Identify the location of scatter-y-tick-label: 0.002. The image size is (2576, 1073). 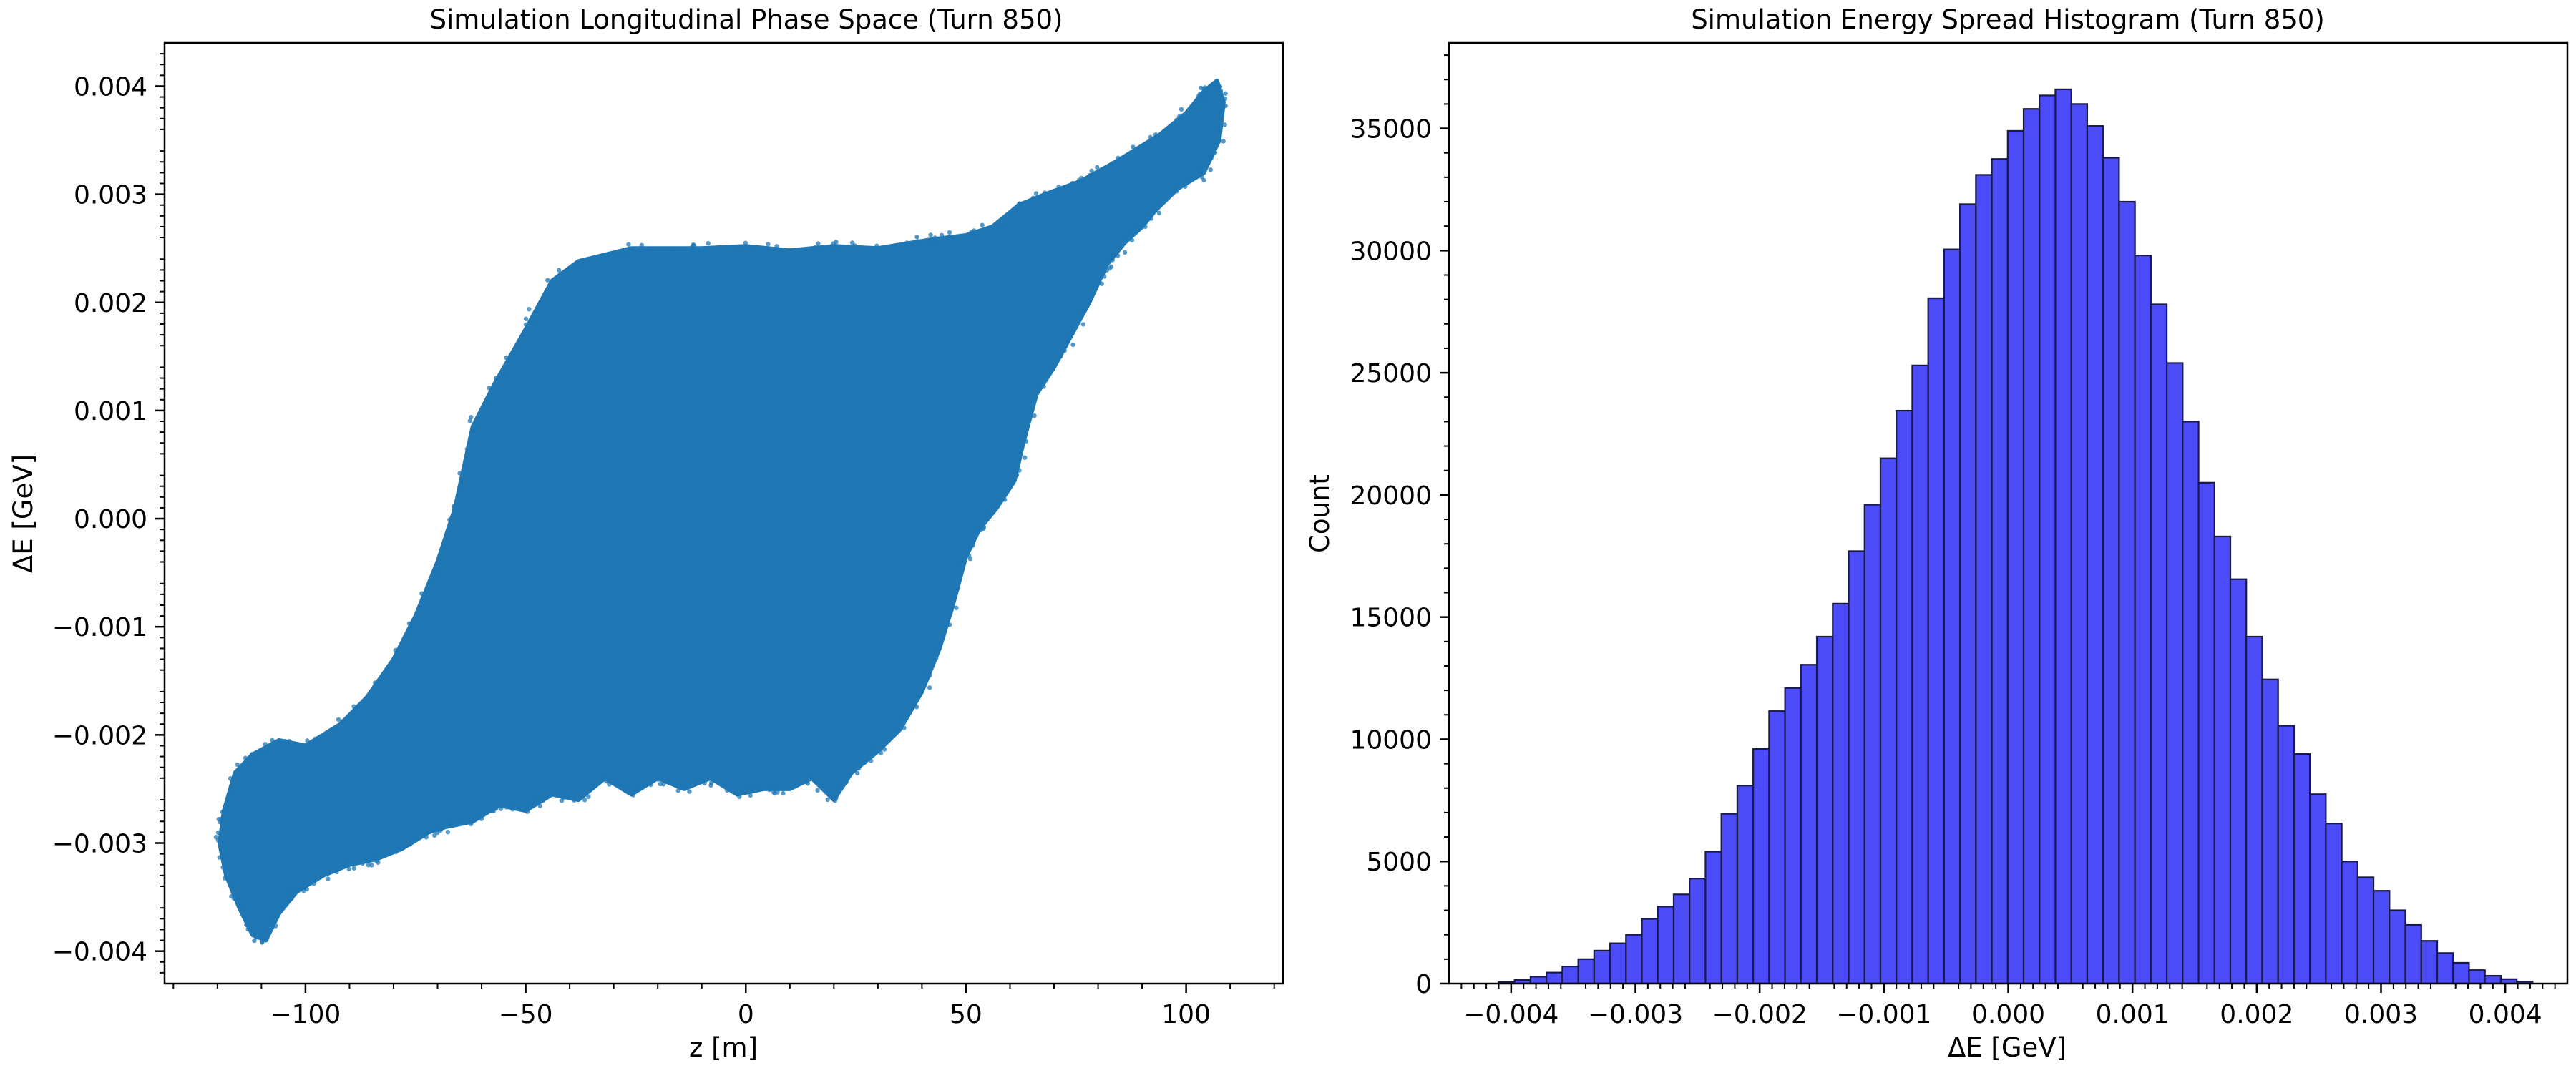
(110, 303).